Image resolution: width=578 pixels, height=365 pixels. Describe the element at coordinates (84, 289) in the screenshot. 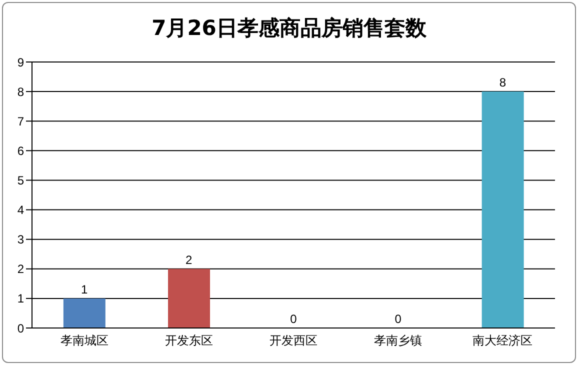

I see `data-label: 1` at that location.